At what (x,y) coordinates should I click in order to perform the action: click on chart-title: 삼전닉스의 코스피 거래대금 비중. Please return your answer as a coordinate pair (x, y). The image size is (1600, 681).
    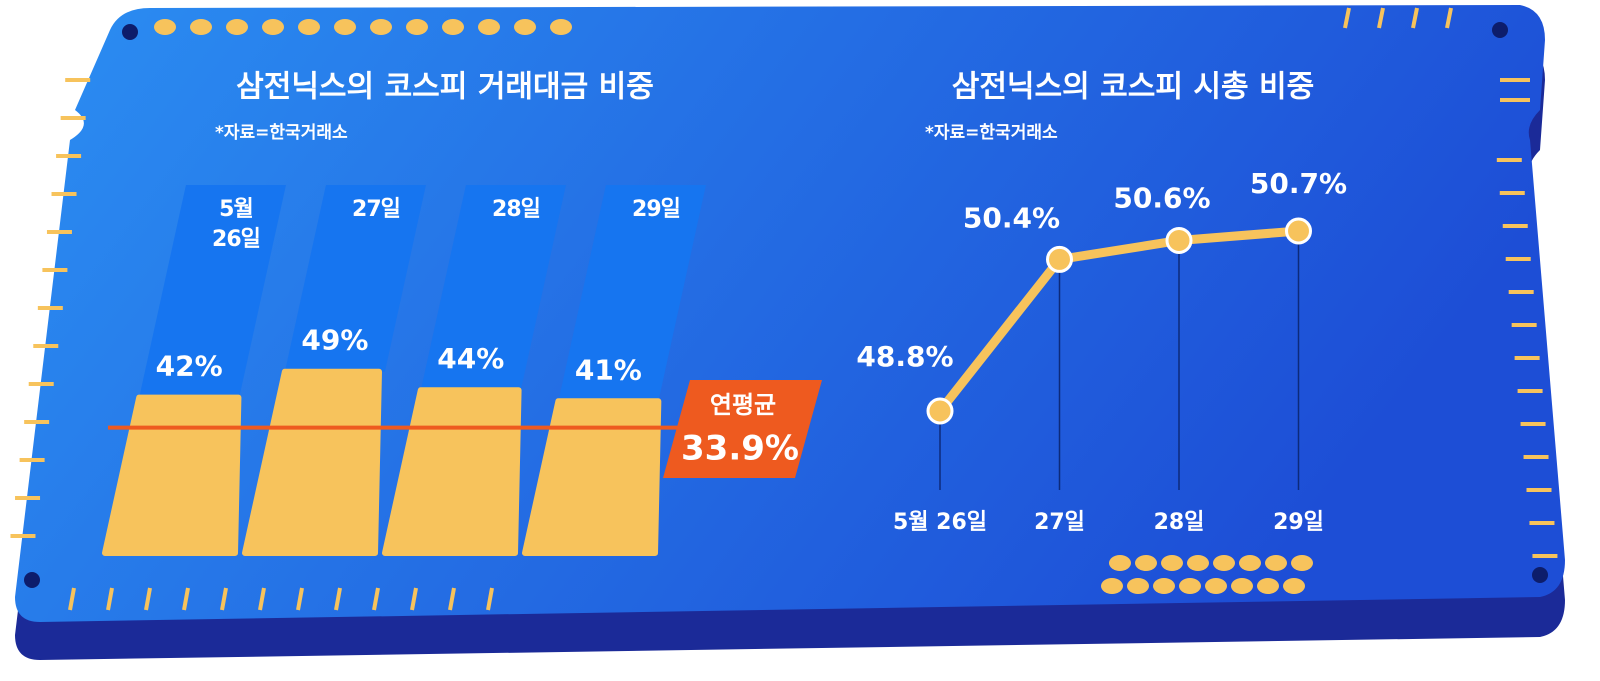
    Looking at the image, I should click on (445, 87).